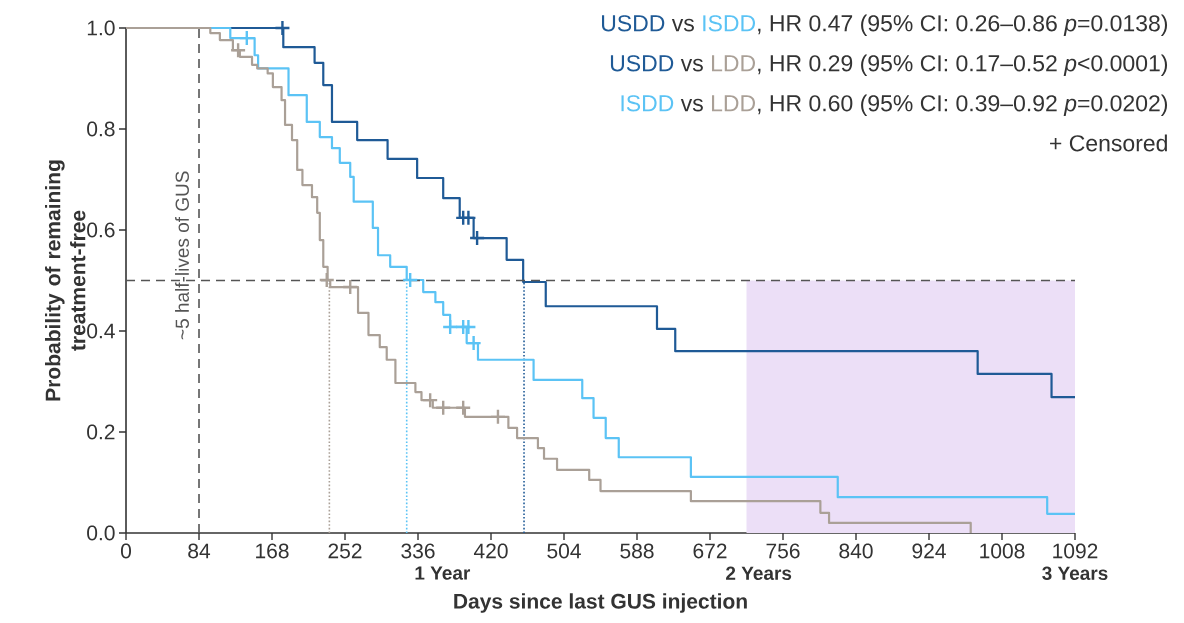 The height and width of the screenshot is (623, 1184). Describe the element at coordinates (963, 25) in the screenshot. I see `annotation: , HR 0.47 (95% CI: 0.26–0.86 p=0.0138)` at that location.